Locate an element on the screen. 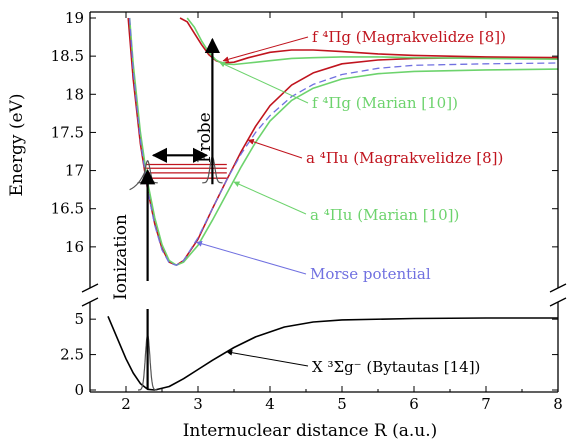 This screenshot has width=570, height=443. y-tick-label: 16.5 is located at coordinates (67, 209).